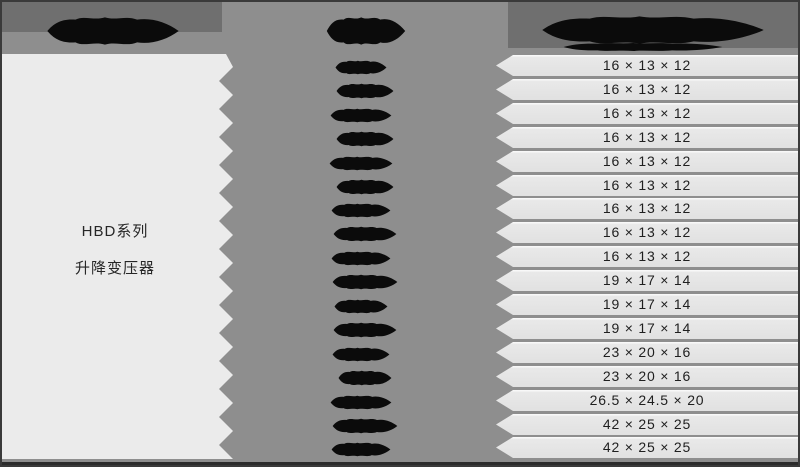 The image size is (800, 467). What do you see at coordinates (115, 231) in the screenshot?
I see `product-series-label: HBD系列` at bounding box center [115, 231].